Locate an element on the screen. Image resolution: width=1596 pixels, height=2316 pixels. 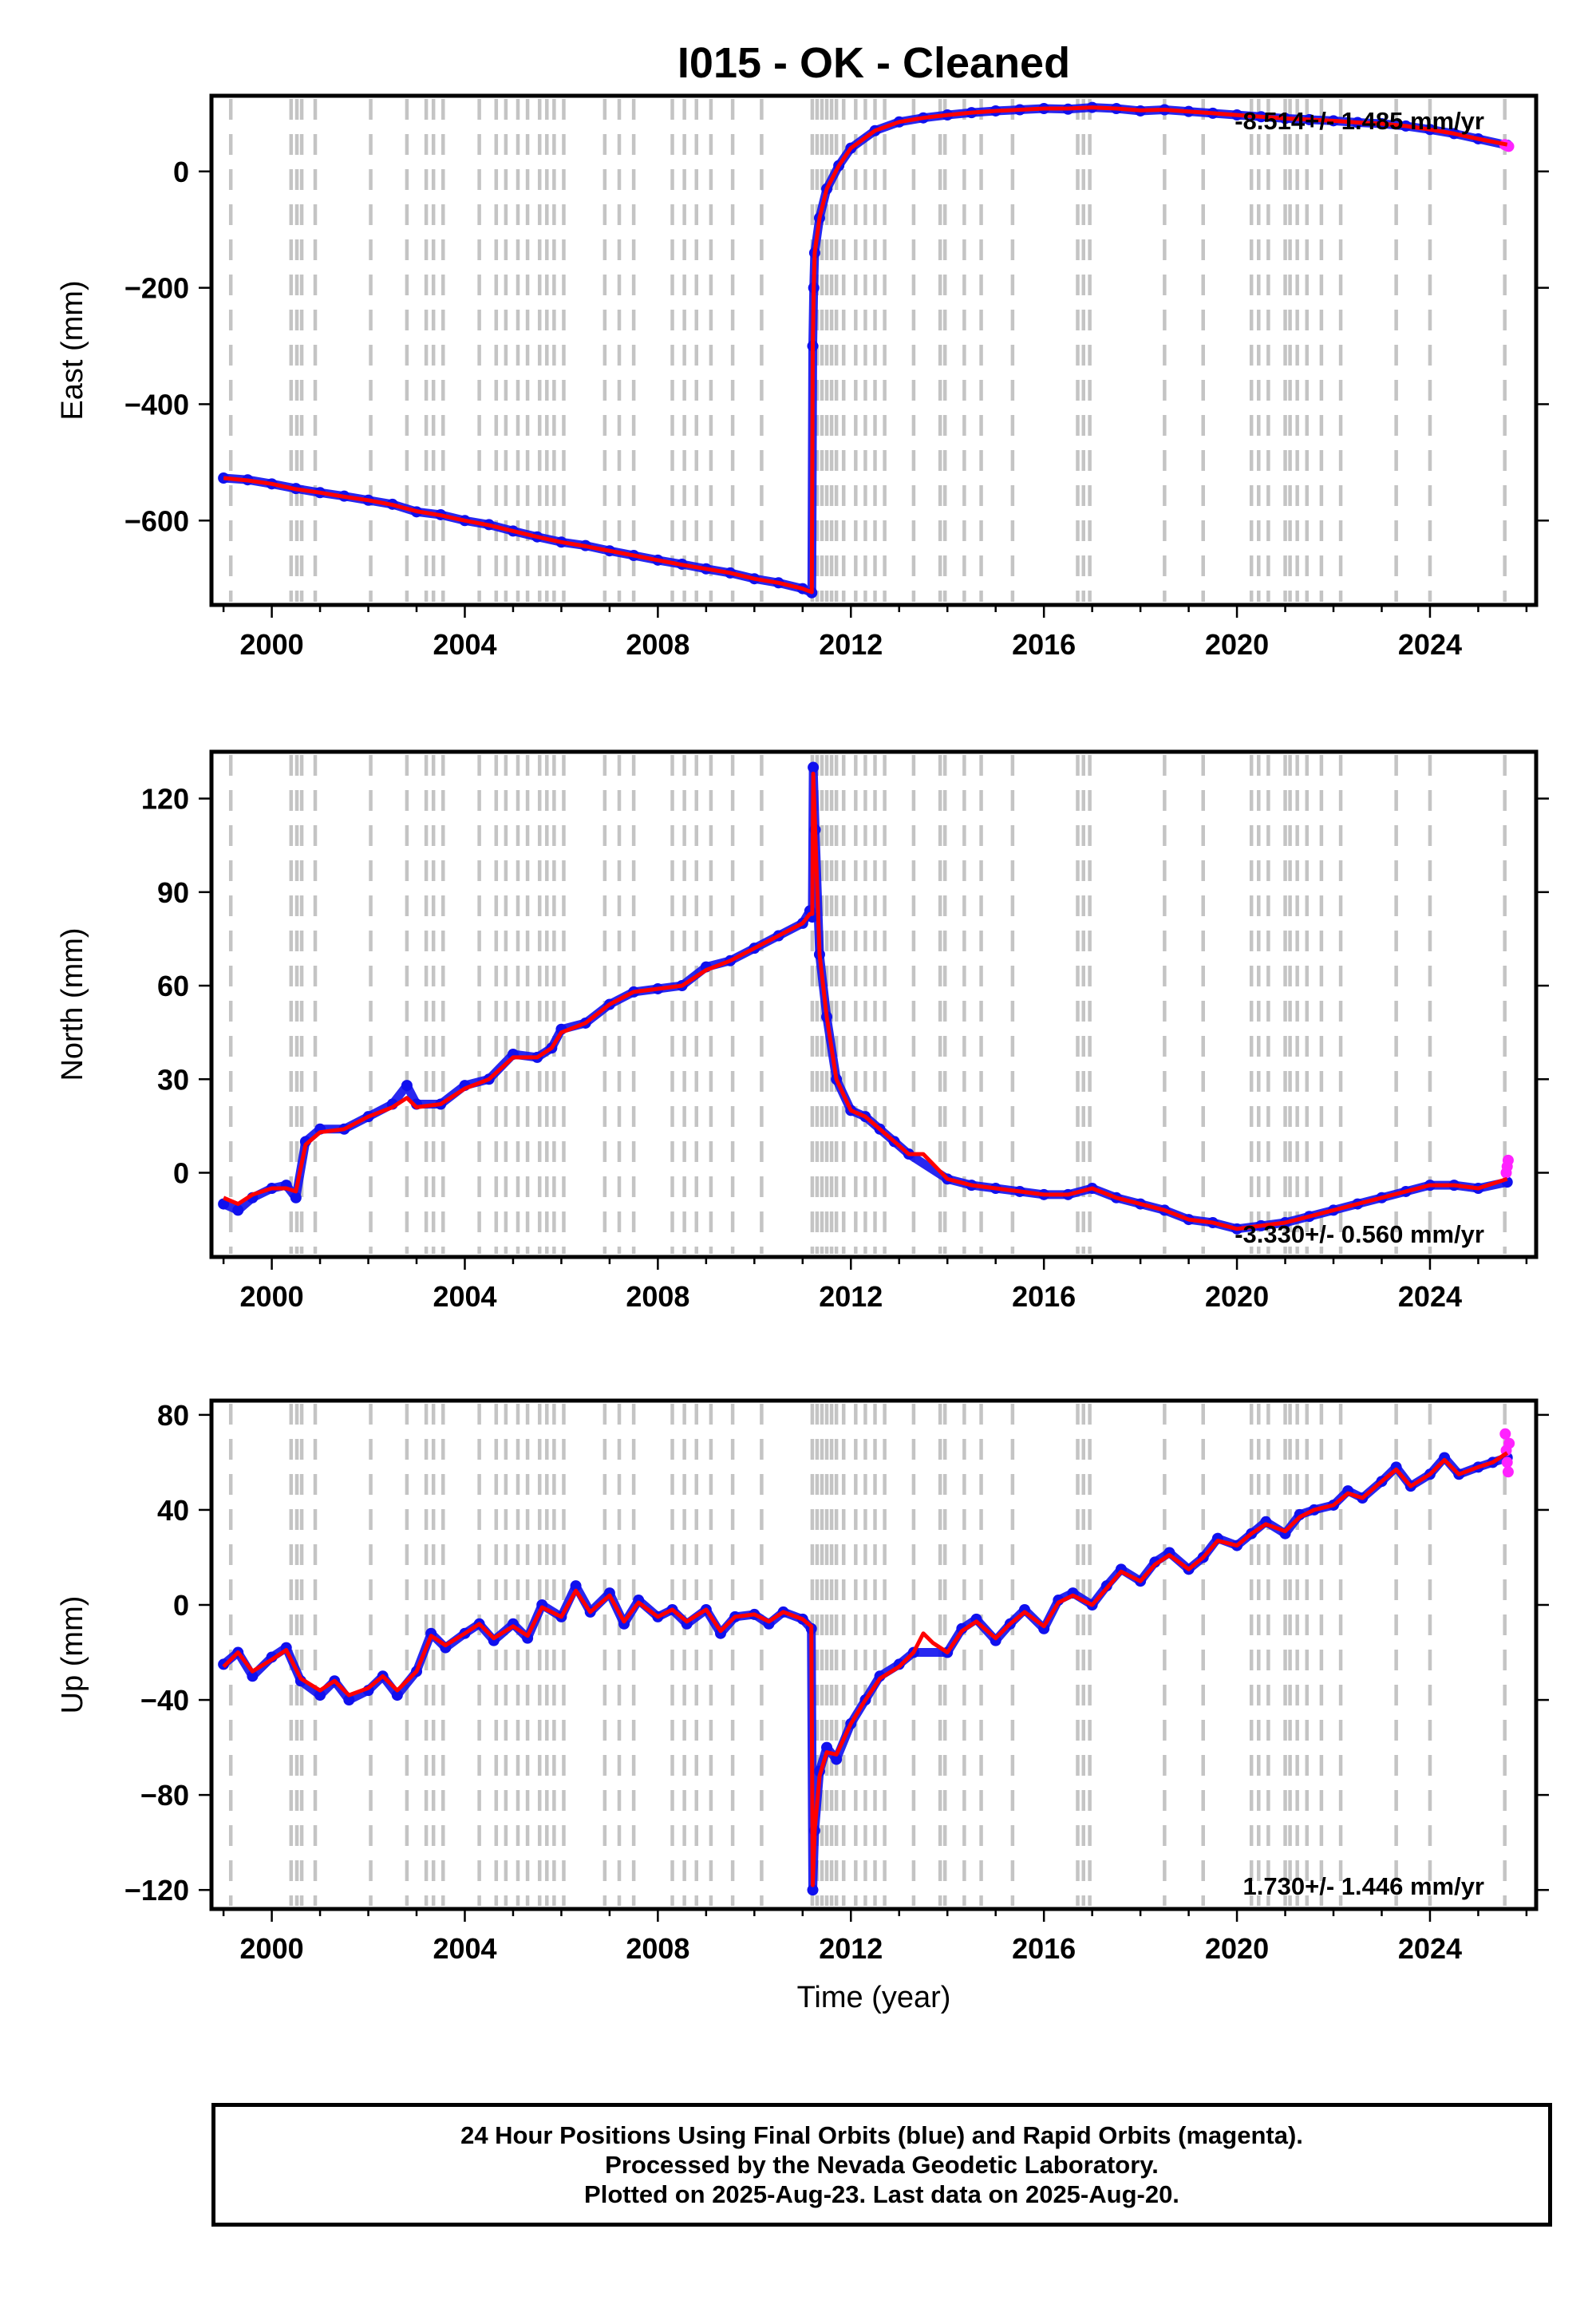
y-tick-label: 30 is located at coordinates (173, 1079).